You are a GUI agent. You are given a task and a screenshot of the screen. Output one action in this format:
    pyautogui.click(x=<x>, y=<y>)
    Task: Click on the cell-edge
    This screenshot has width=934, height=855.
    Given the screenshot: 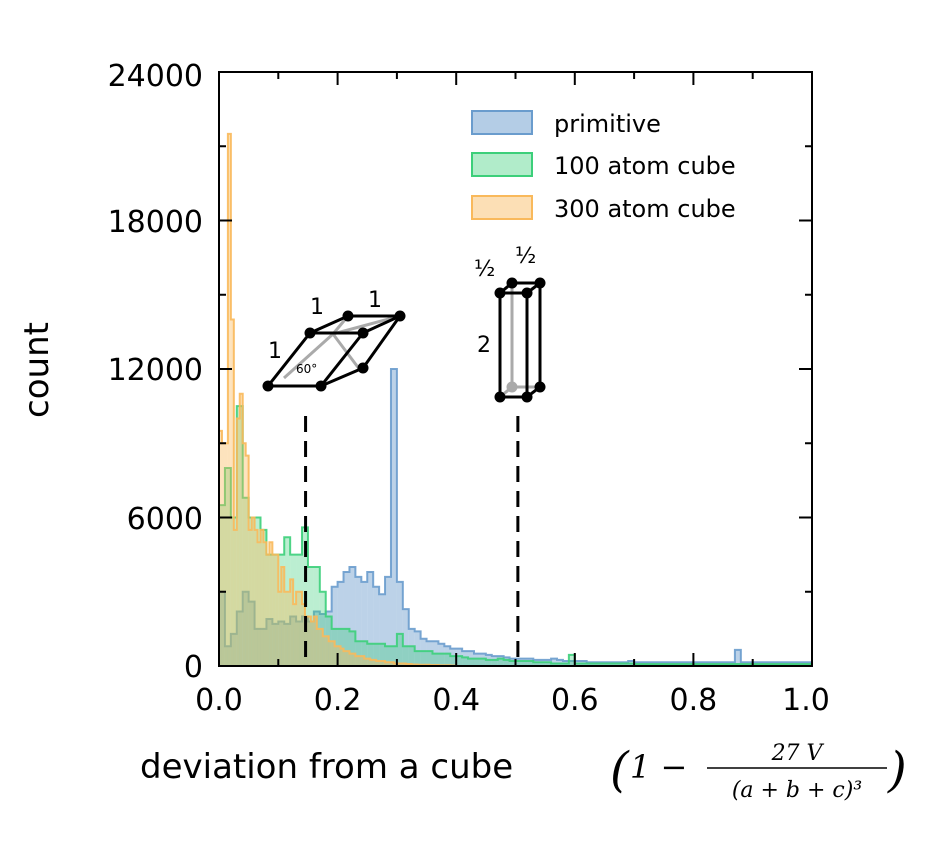 What is the action you would take?
    pyautogui.click(x=381, y=324)
    